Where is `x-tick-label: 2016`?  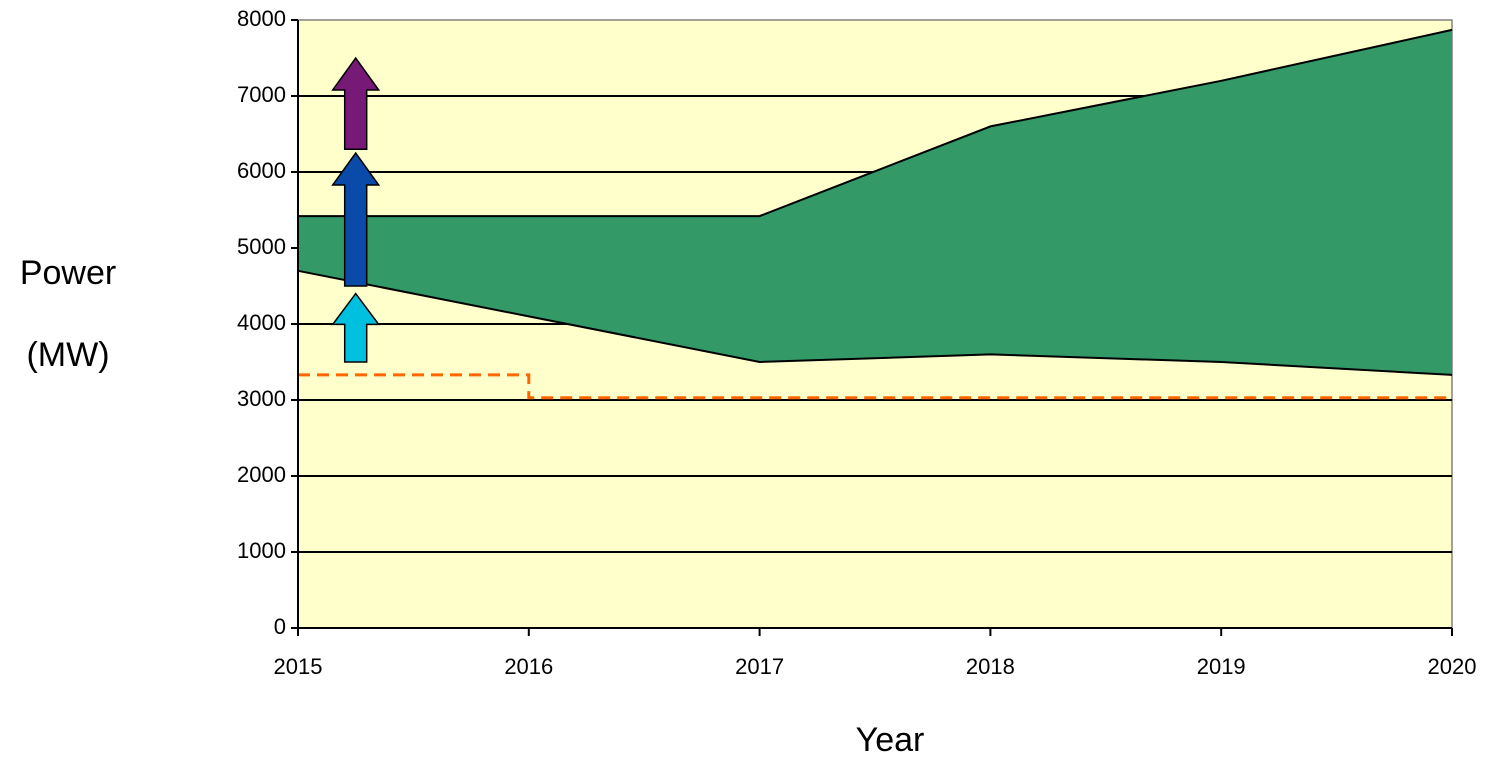
x-tick-label: 2016 is located at coordinates (528, 666).